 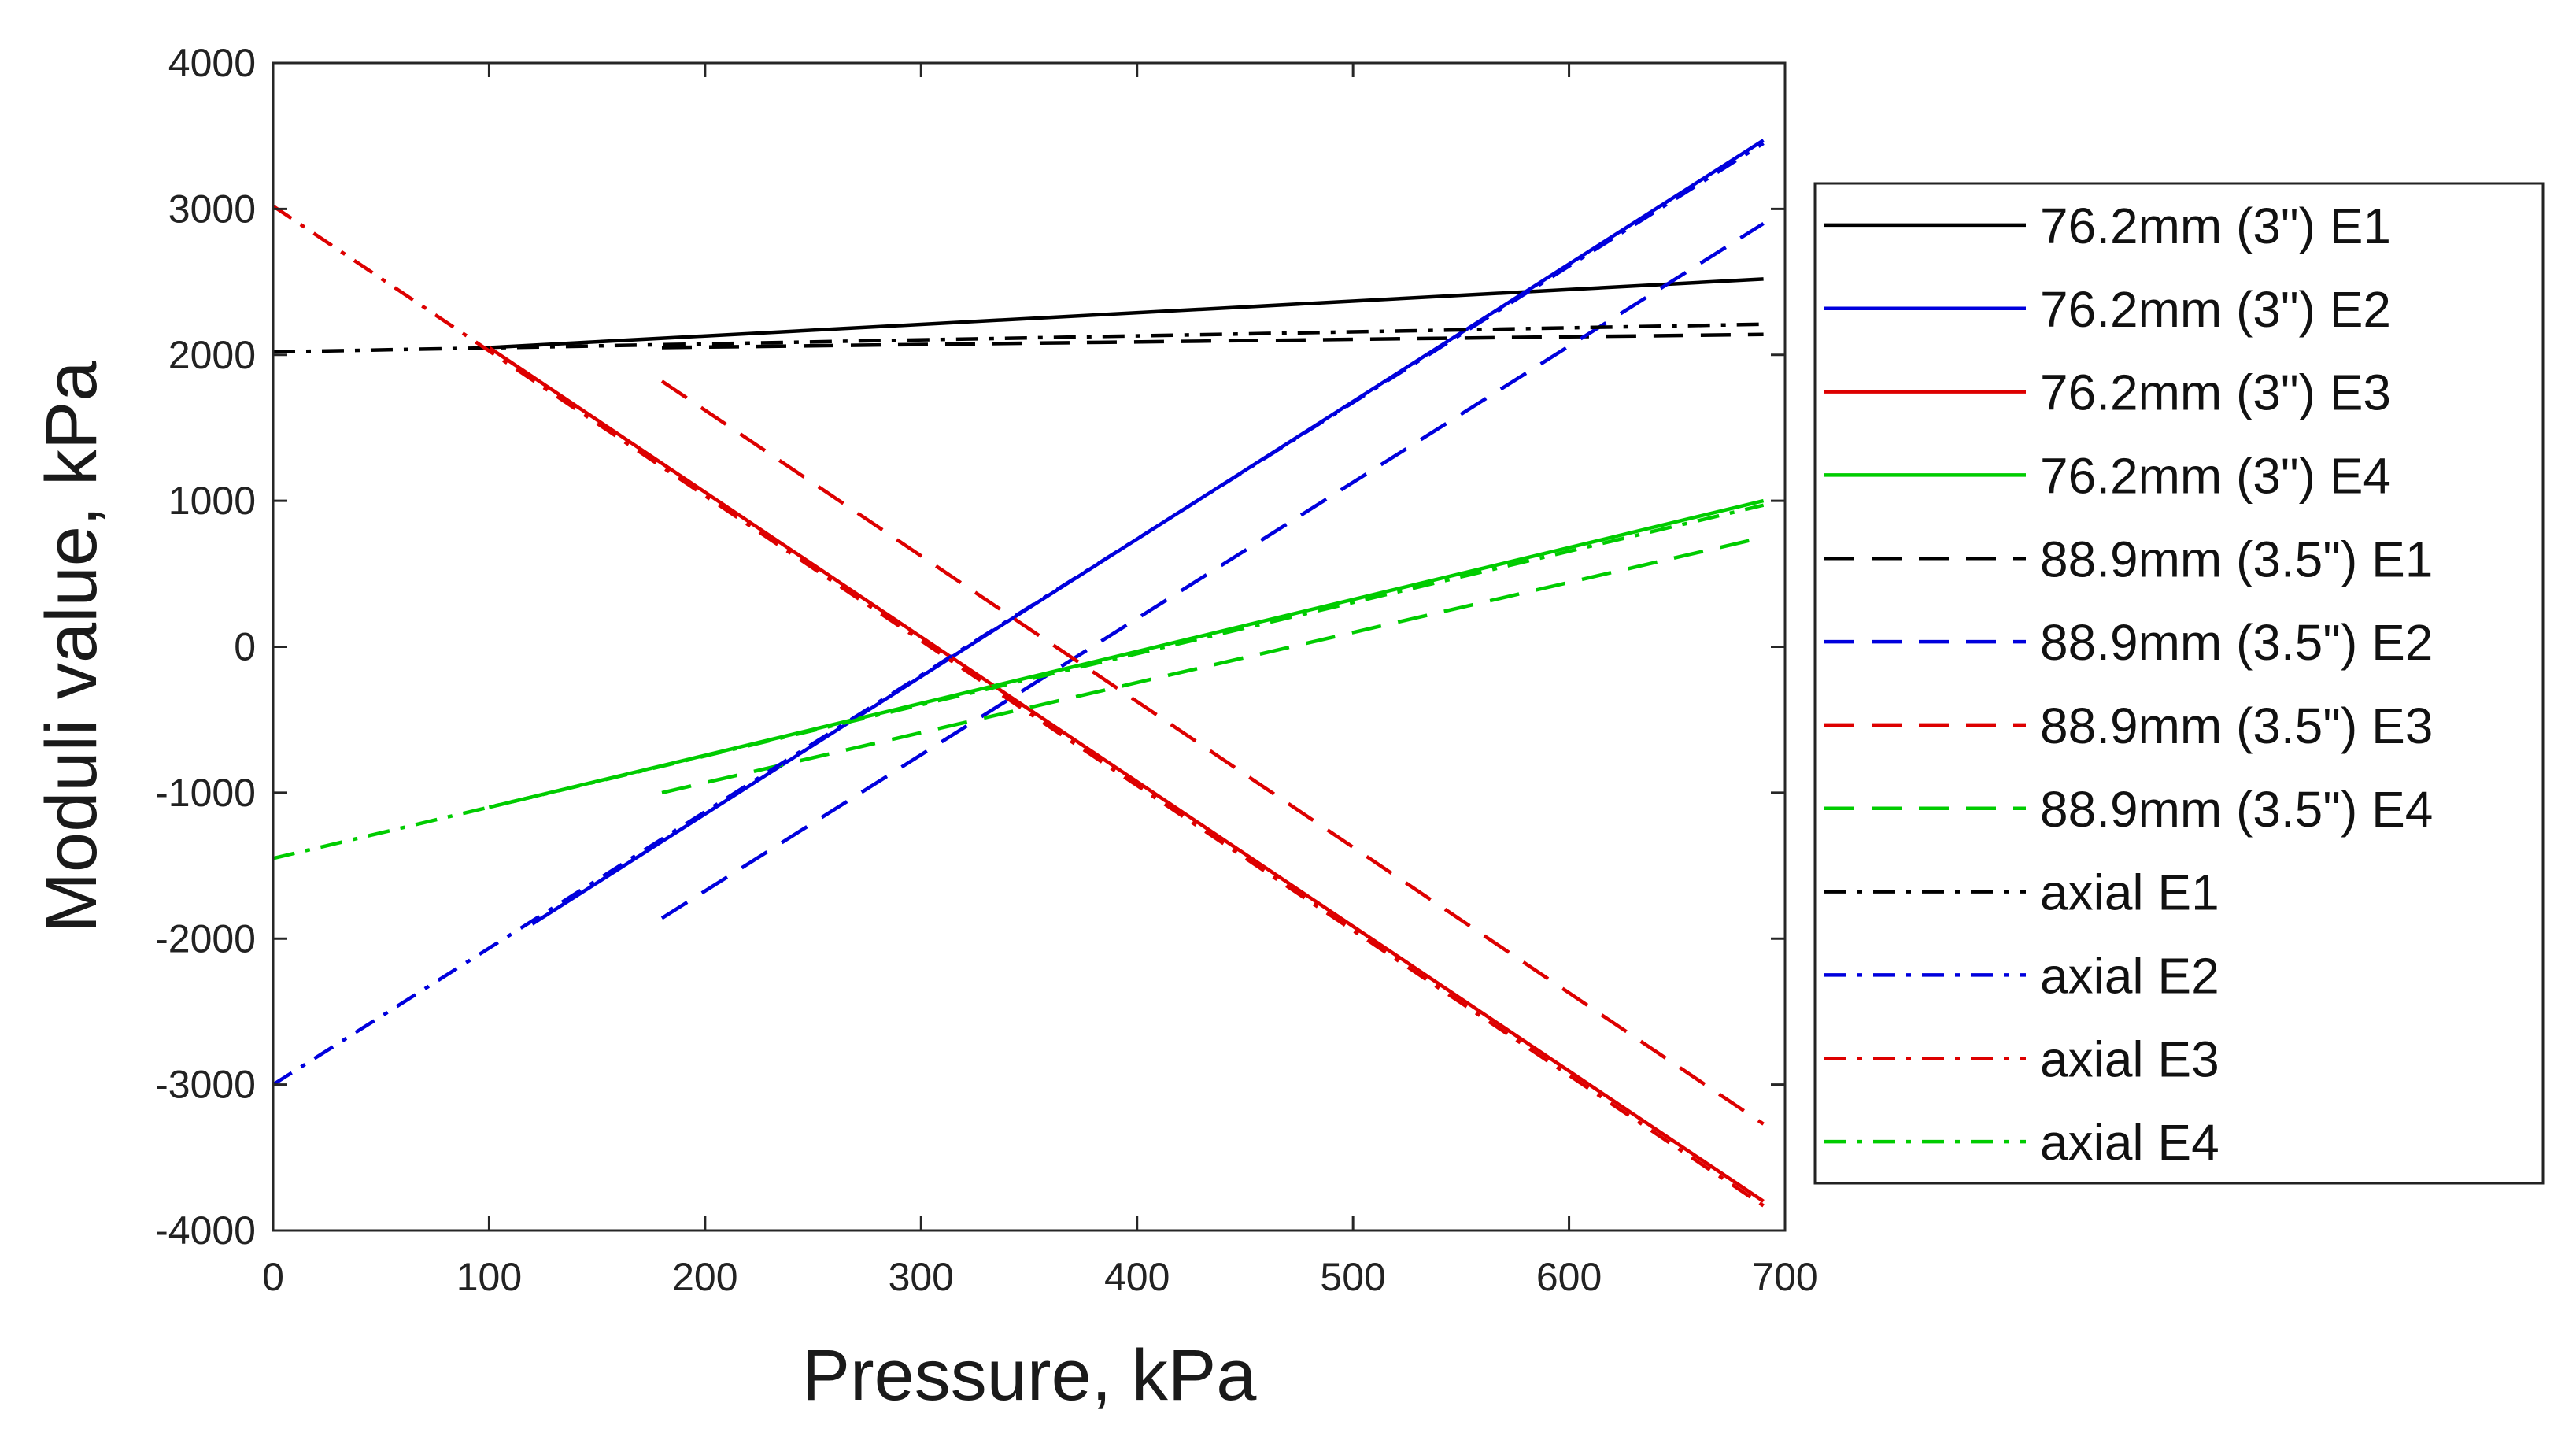 What do you see at coordinates (71, 647) in the screenshot?
I see `y-axis-title: Moduli value, kPa` at bounding box center [71, 647].